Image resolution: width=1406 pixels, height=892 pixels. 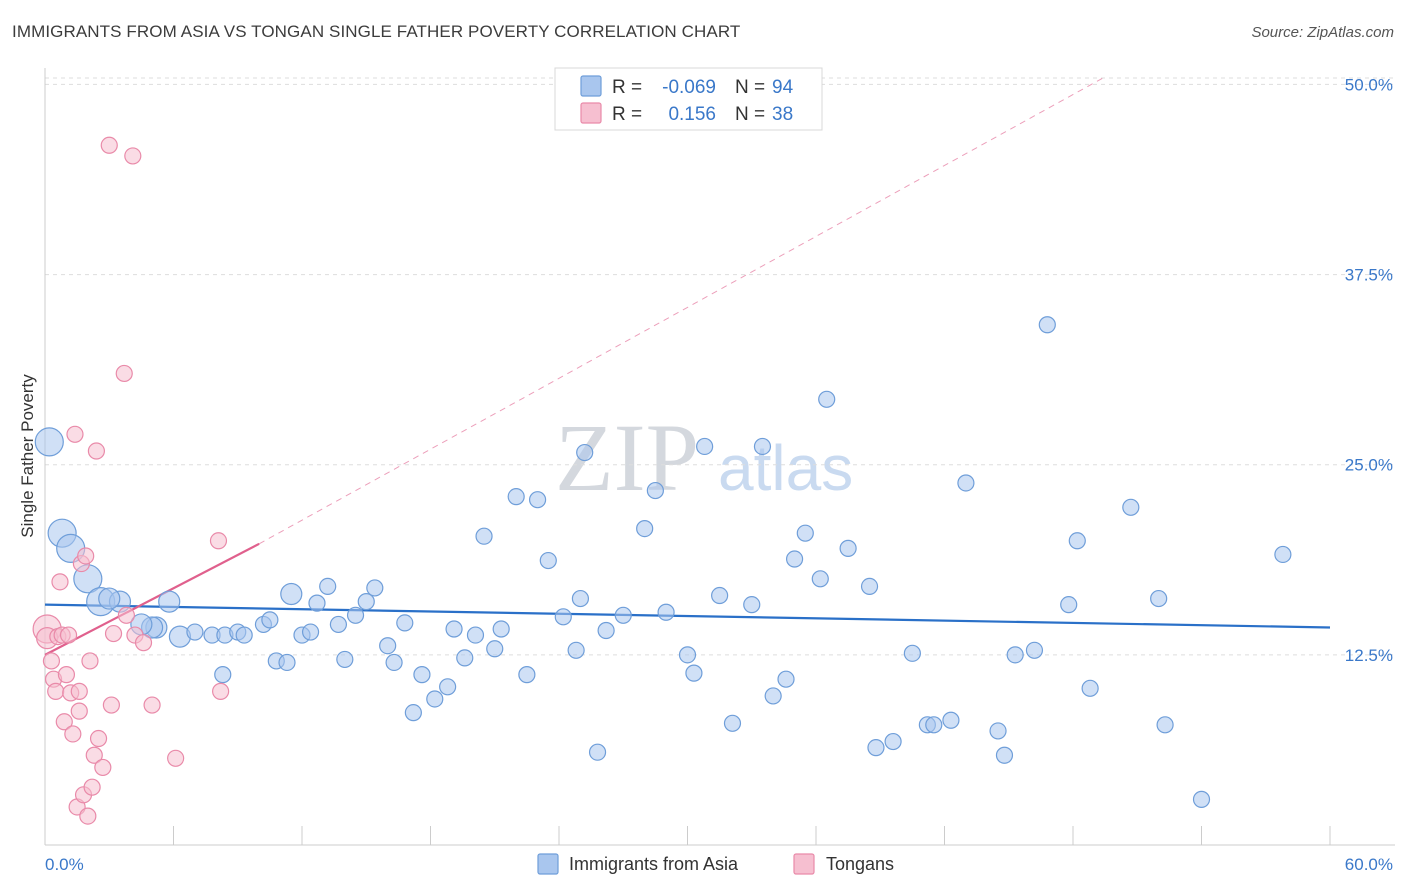 What do you see at coordinates (750, 87) in the screenshot?
I see `legend-n-label-blue: N =` at bounding box center [750, 87].